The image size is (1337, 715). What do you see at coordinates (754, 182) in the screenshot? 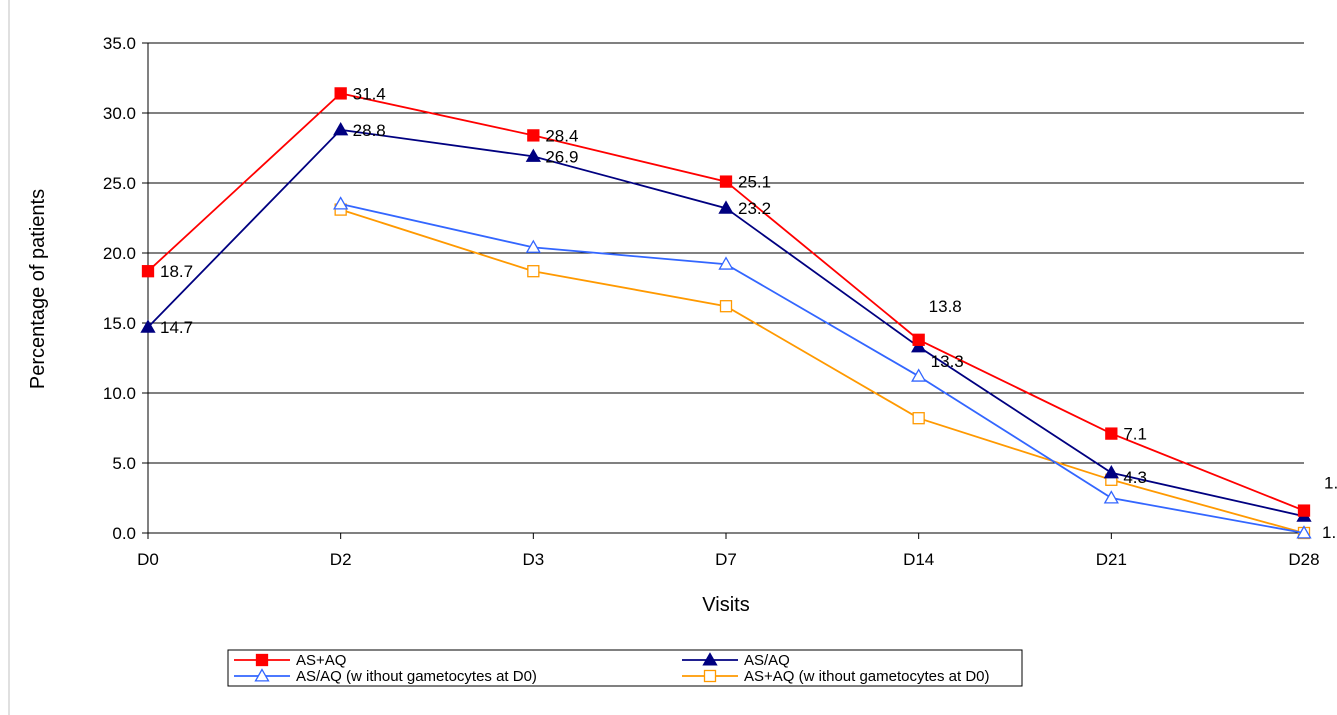
I see `data-label: 25.1` at bounding box center [754, 182].